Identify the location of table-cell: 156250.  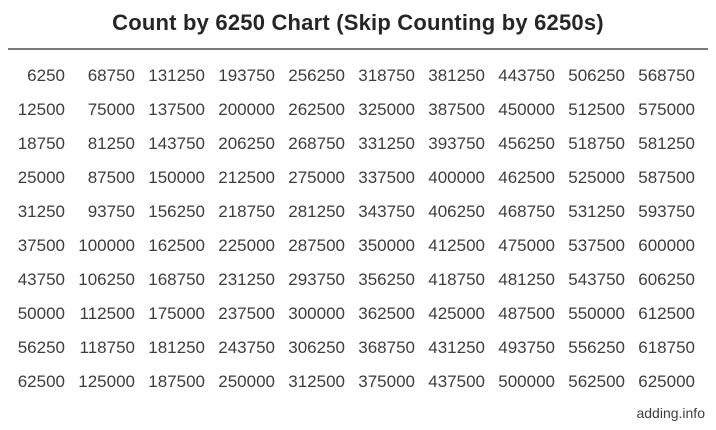
(176, 211).